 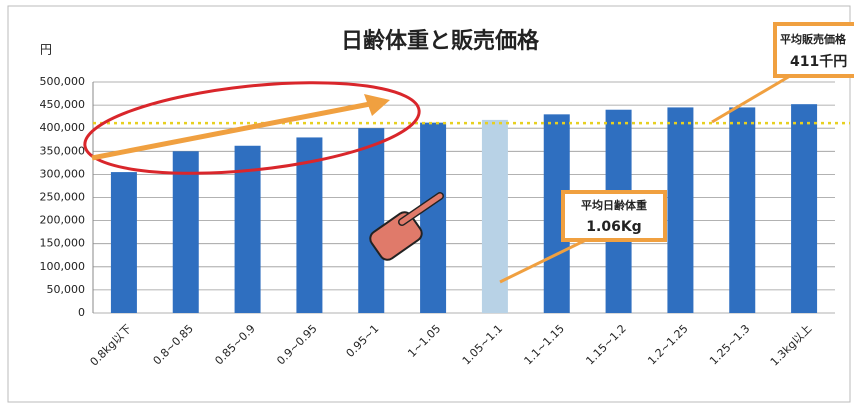 What do you see at coordinates (406, 226) in the screenshot?
I see `pointing-hand` at bounding box center [406, 226].